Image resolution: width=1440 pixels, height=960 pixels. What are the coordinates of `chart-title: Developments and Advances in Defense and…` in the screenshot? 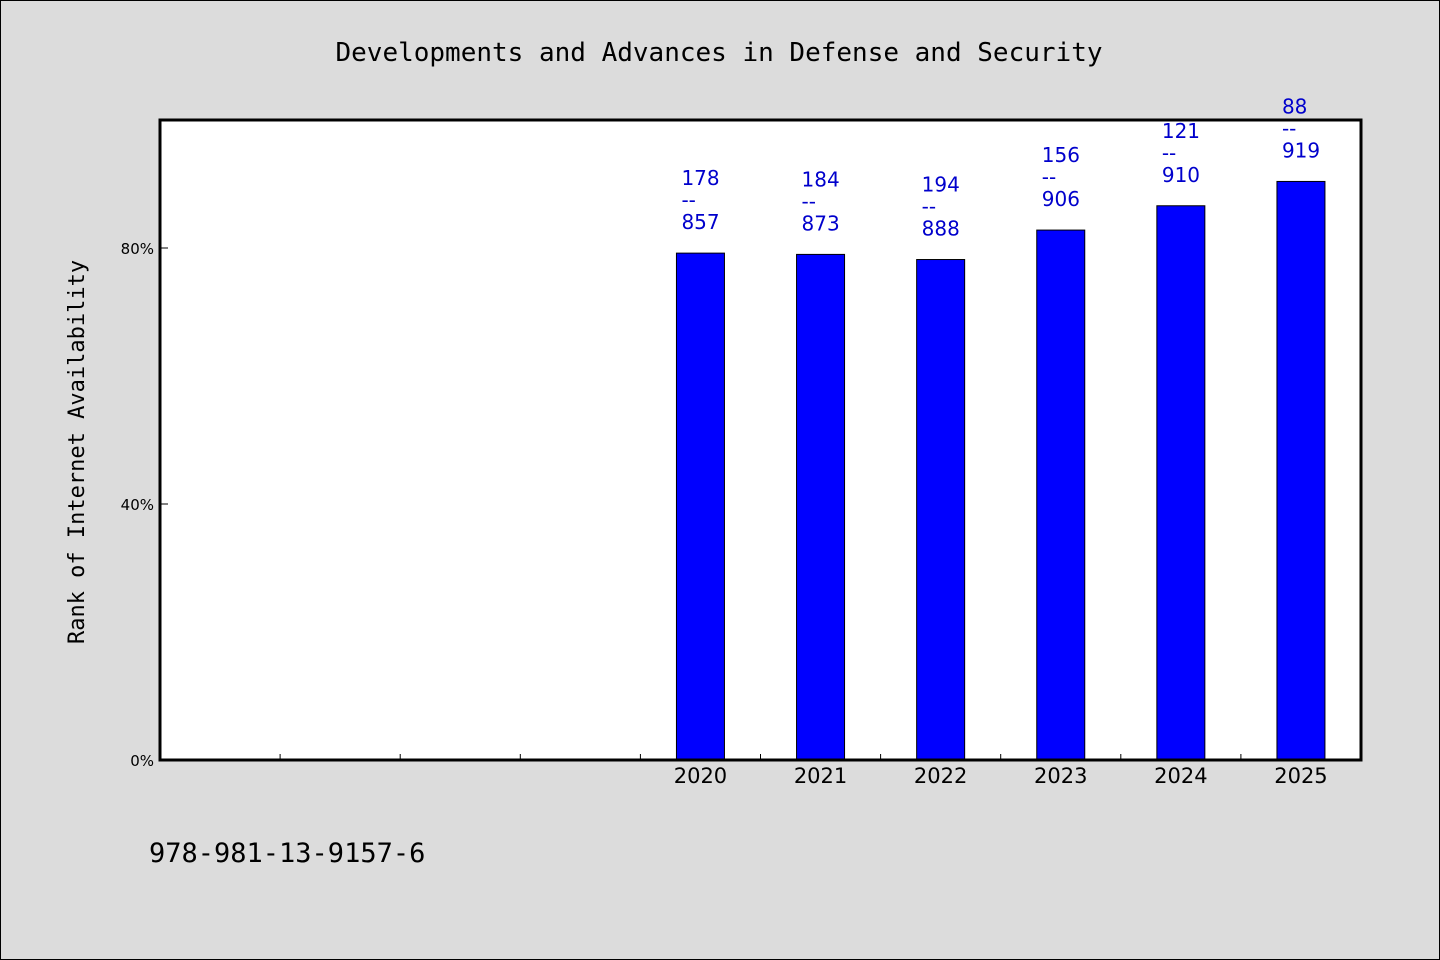 It's located at (718, 53).